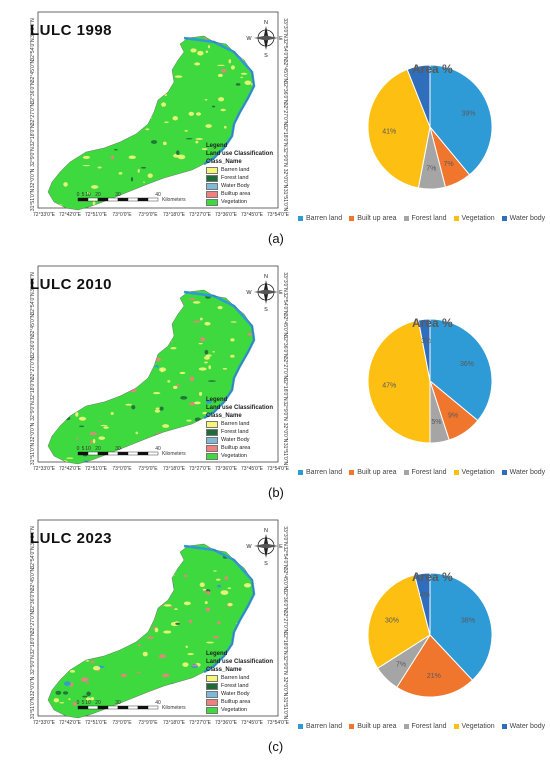 Image resolution: width=550 pixels, height=768 pixels. What do you see at coordinates (435, 666) in the screenshot?
I see `pie-slice-built-up-area` at bounding box center [435, 666].